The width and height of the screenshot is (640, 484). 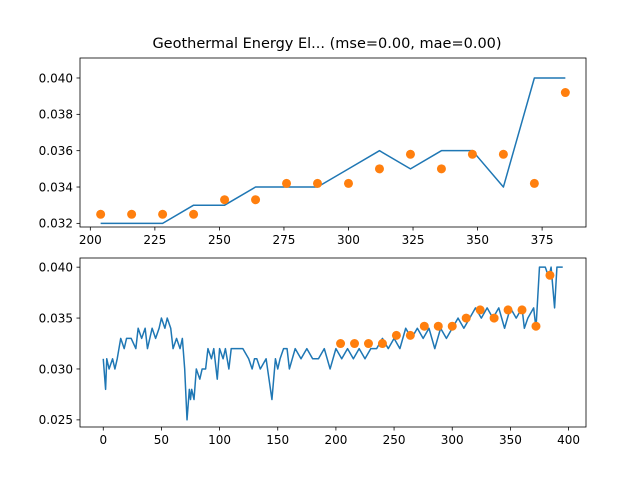 What do you see at coordinates (56, 267) in the screenshot?
I see `bottom-y-tick-label: 0.040` at bounding box center [56, 267].